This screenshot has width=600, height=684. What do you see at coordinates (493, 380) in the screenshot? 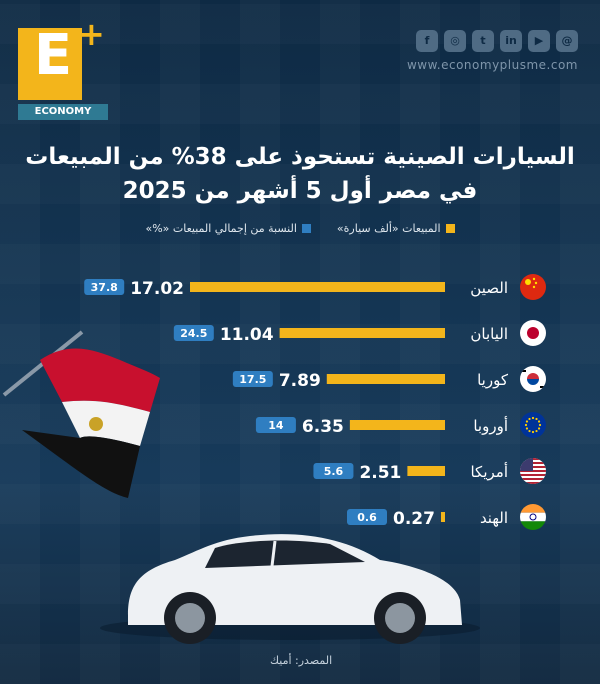
I see `category-label: كوريا` at bounding box center [493, 380].